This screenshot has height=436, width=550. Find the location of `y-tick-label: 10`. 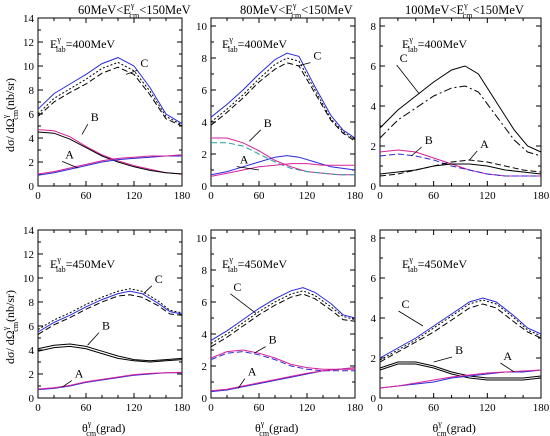

y-tick-label: 10 is located at coordinates (29, 279).